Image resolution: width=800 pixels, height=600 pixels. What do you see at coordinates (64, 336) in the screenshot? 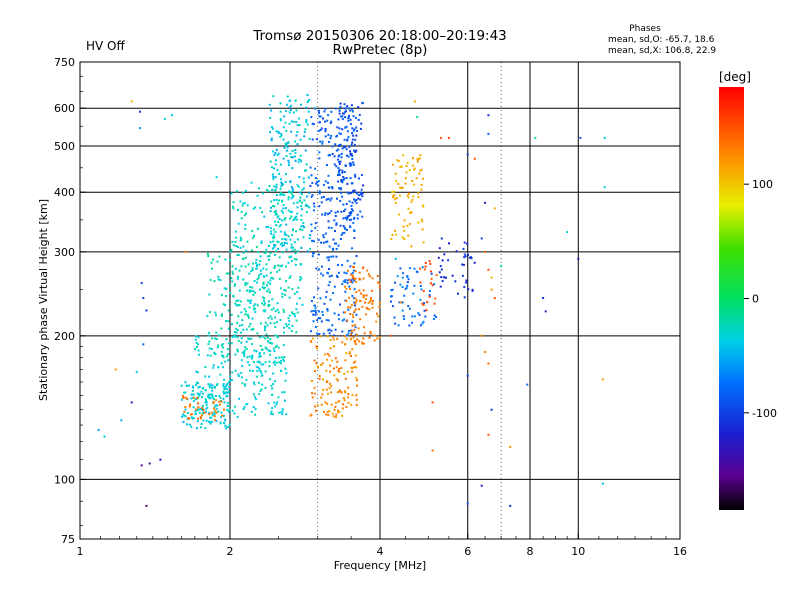
I see `y-tick-label: 200` at bounding box center [64, 336].